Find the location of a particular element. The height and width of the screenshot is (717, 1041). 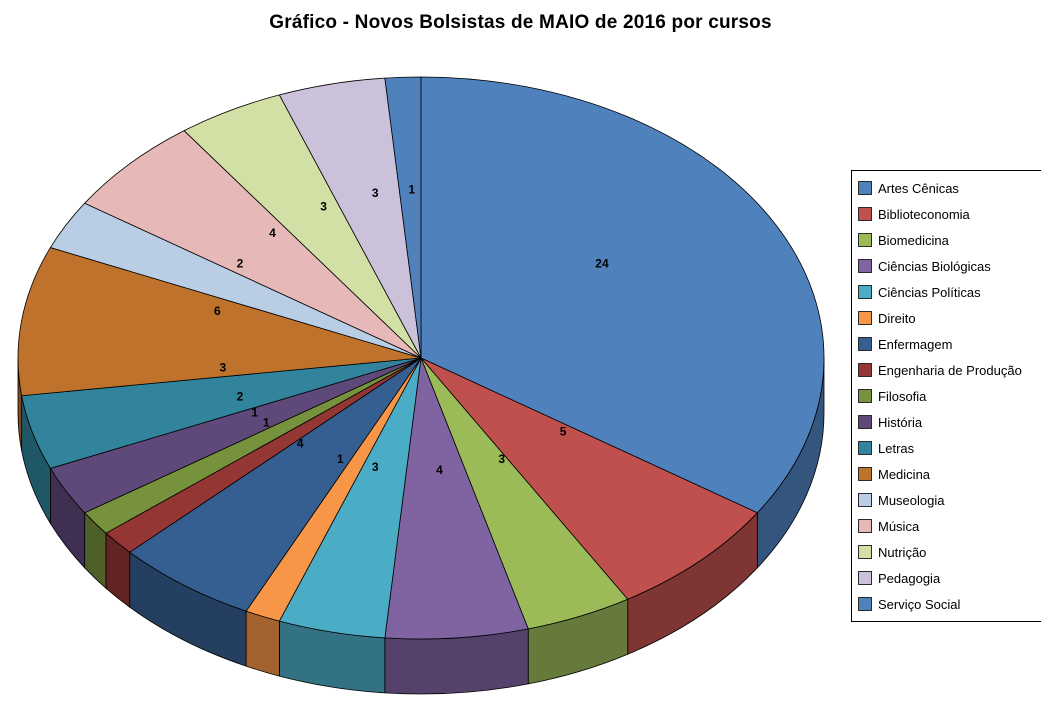

legend-item: Enfermagem is located at coordinates (949, 344).